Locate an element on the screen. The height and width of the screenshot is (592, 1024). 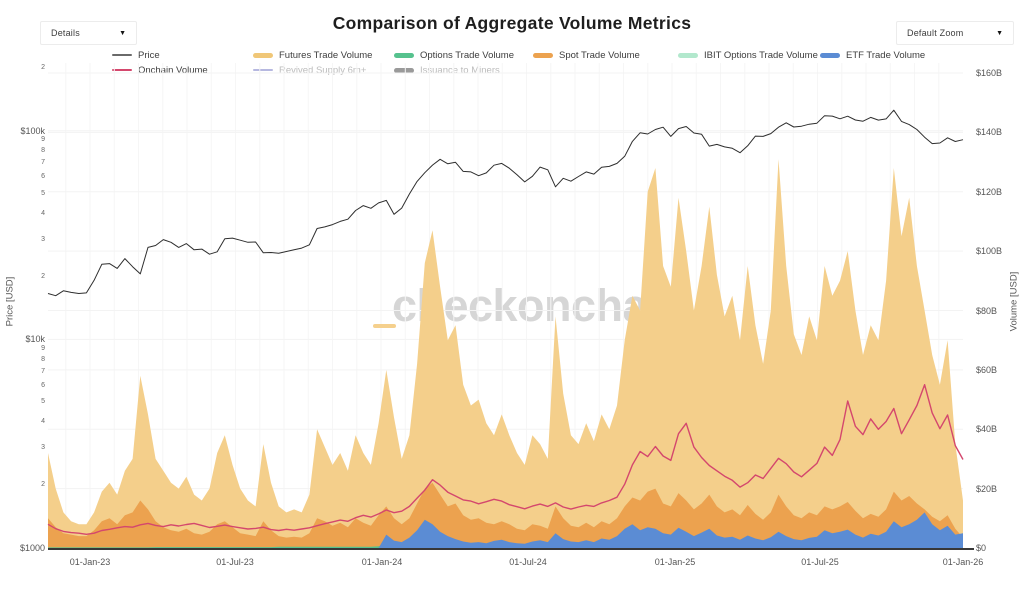
price-swatch-icon is located at coordinates (122, 55).